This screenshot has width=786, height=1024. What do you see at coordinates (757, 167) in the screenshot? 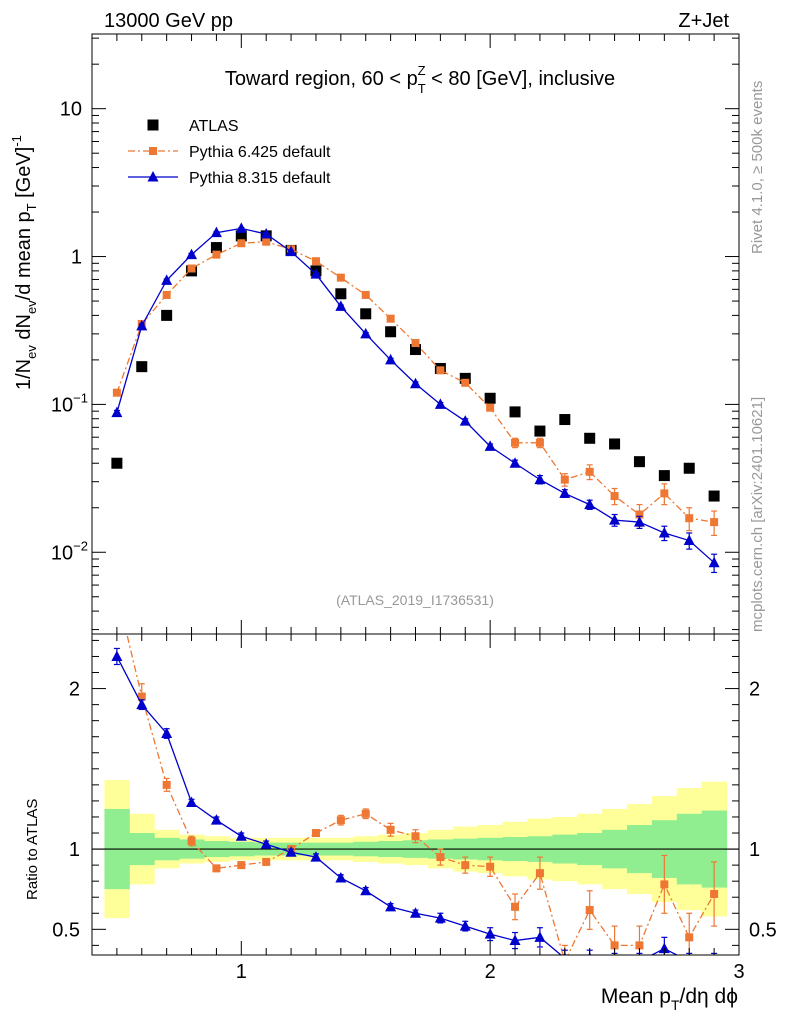
I see `rivet-label: Rivet 4.1.0, ≥ 500k events` at bounding box center [757, 167].